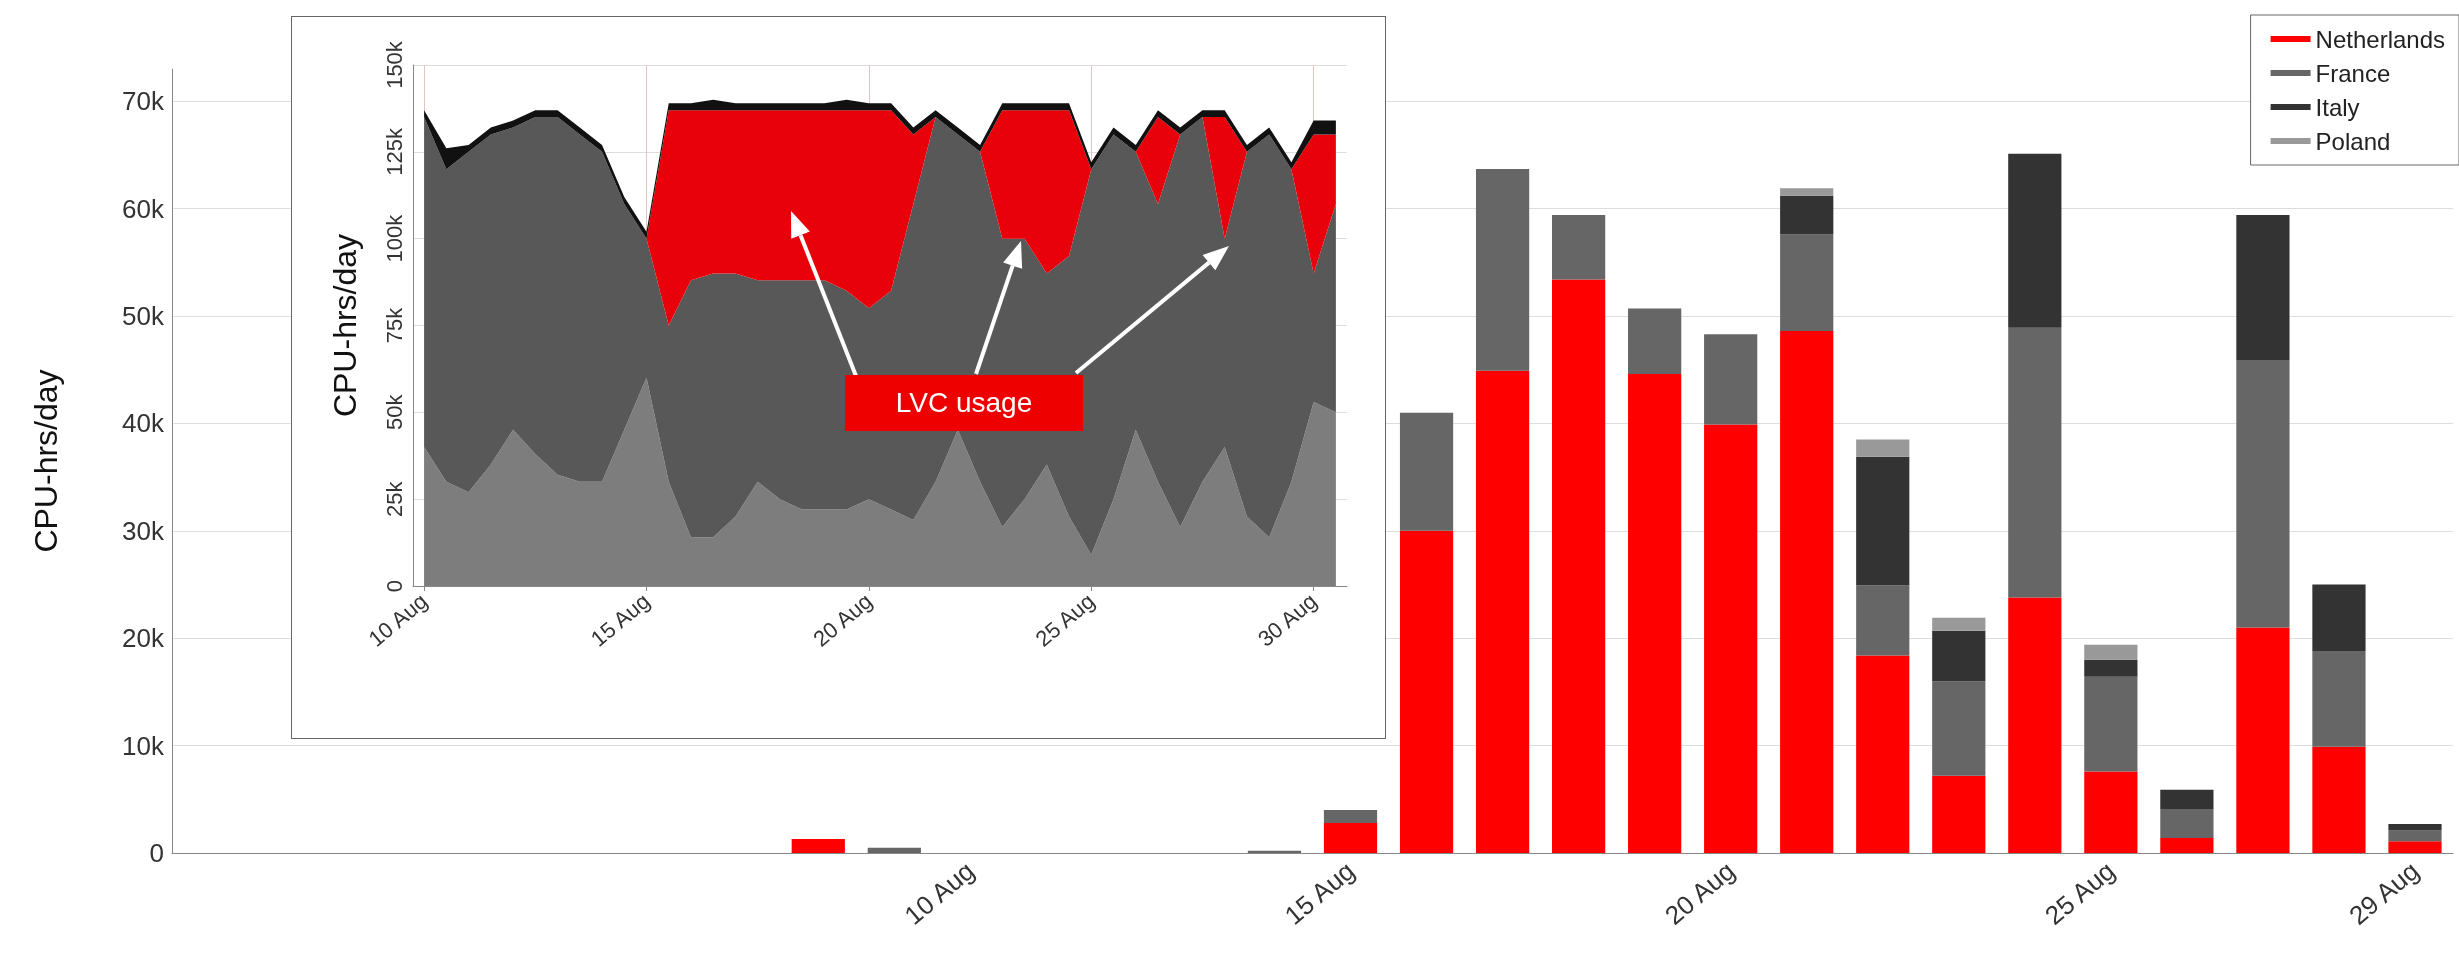  Describe the element at coordinates (2380, 39) in the screenshot. I see `legend-label: Netherlands` at that location.